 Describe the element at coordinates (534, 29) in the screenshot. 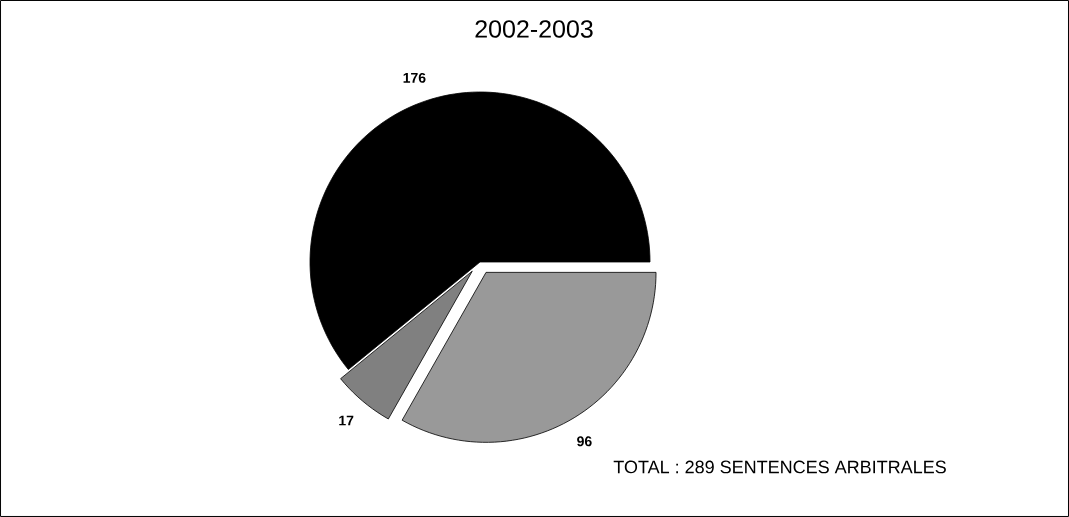

I see `chart-title: 2002-2003` at that location.